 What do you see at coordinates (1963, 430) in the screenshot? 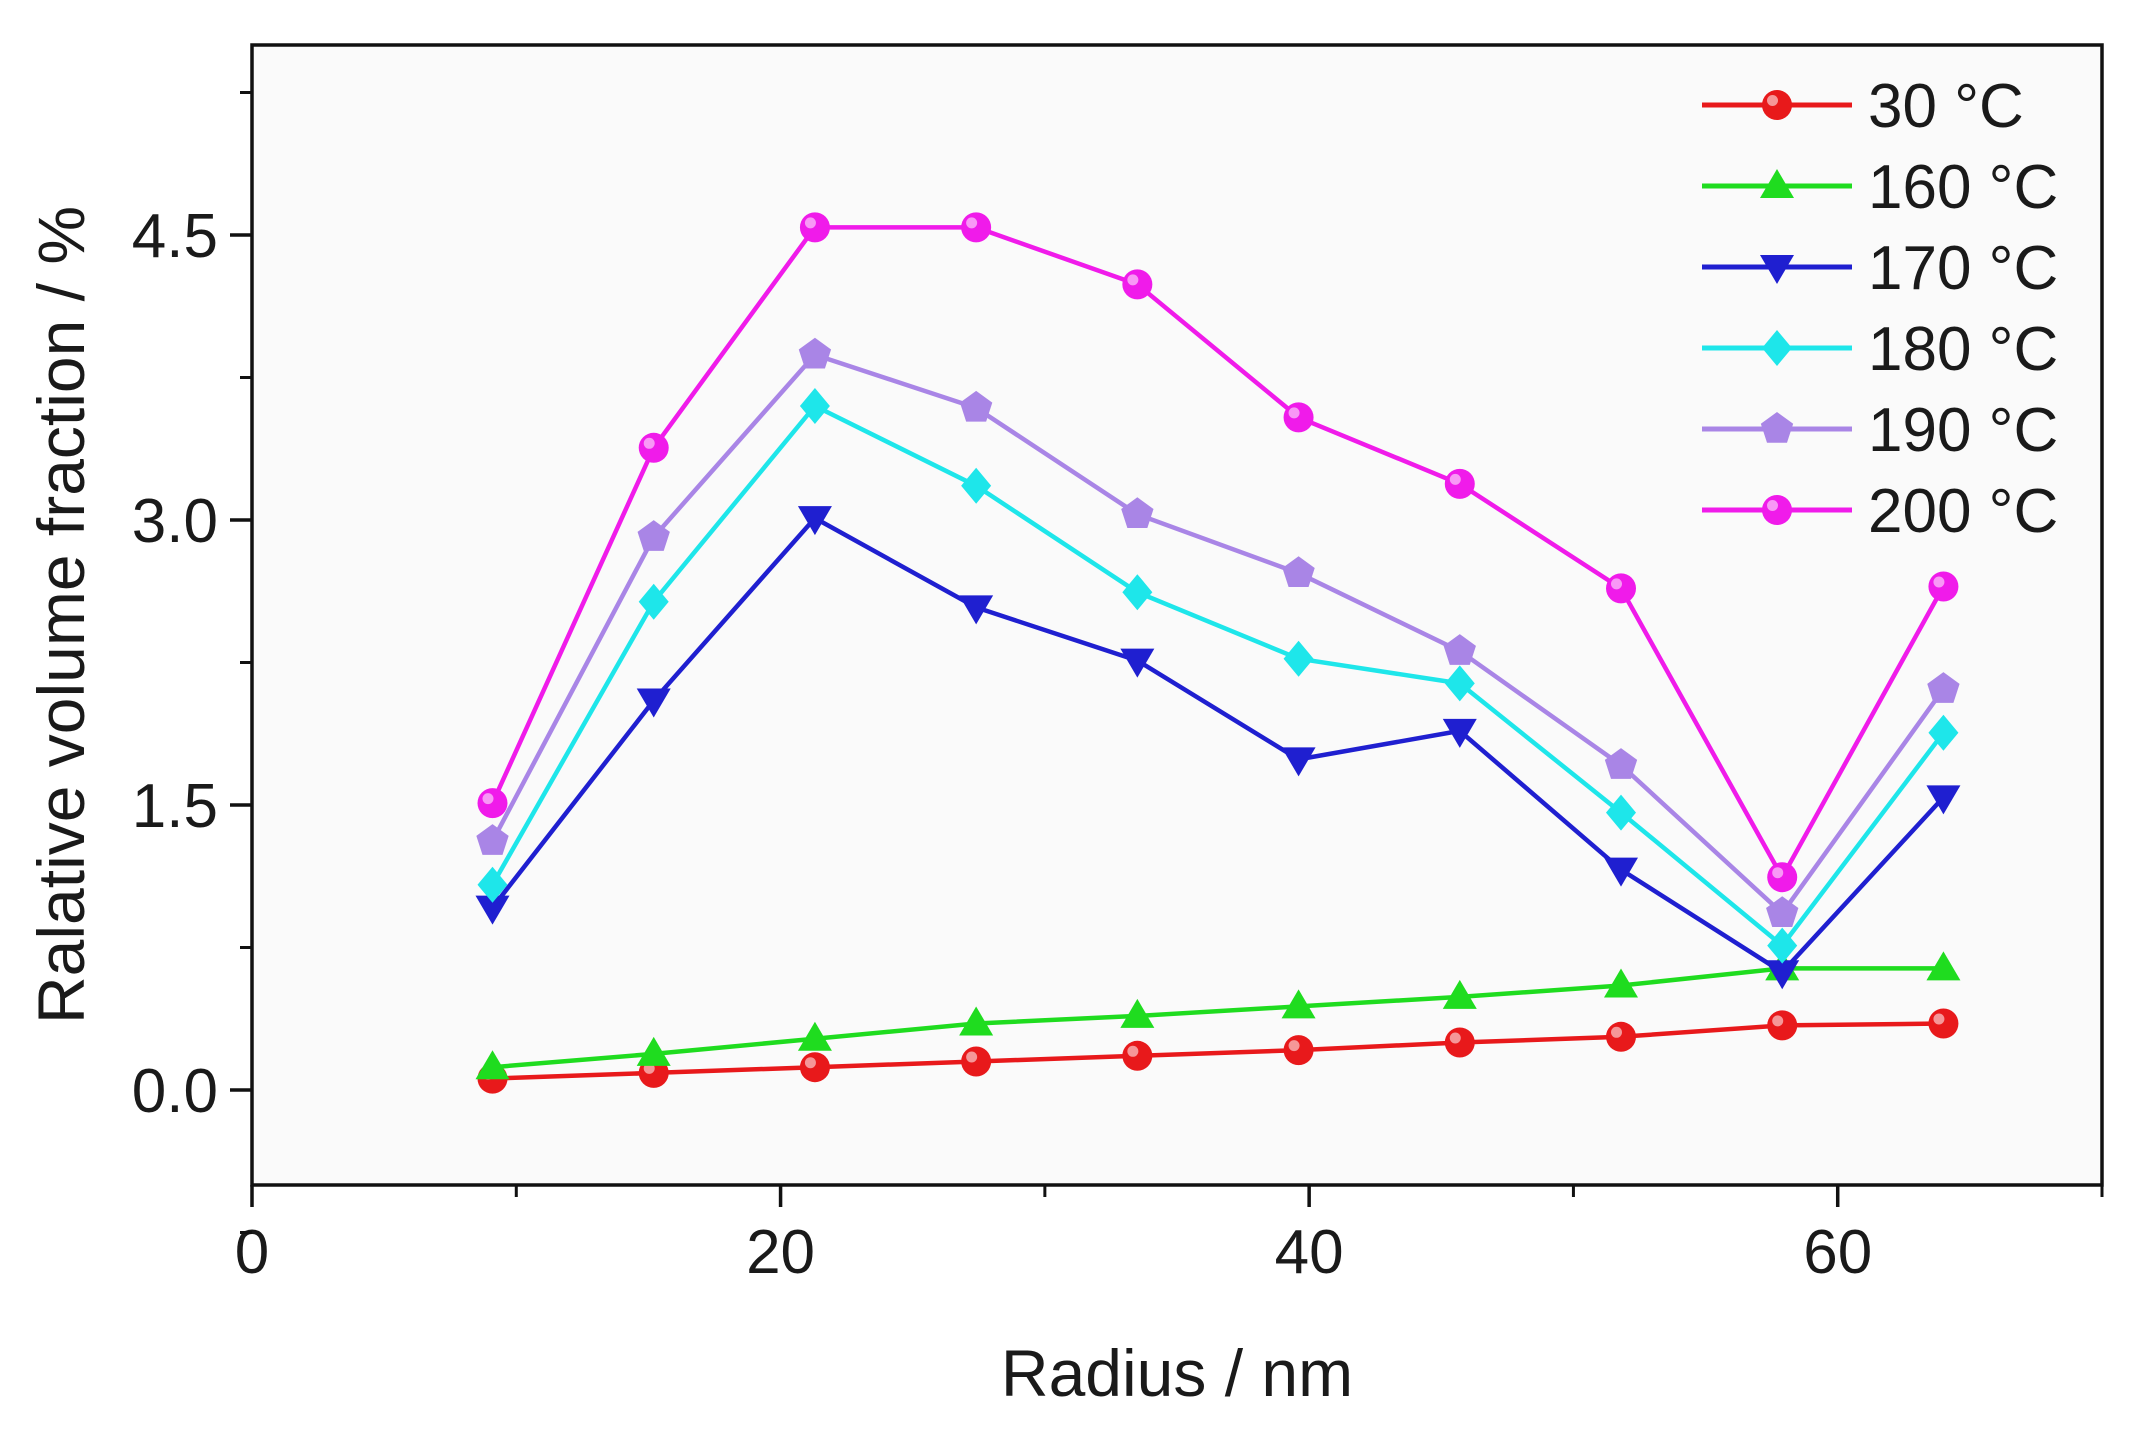
I see `legend-label: 190 °C` at bounding box center [1963, 430].